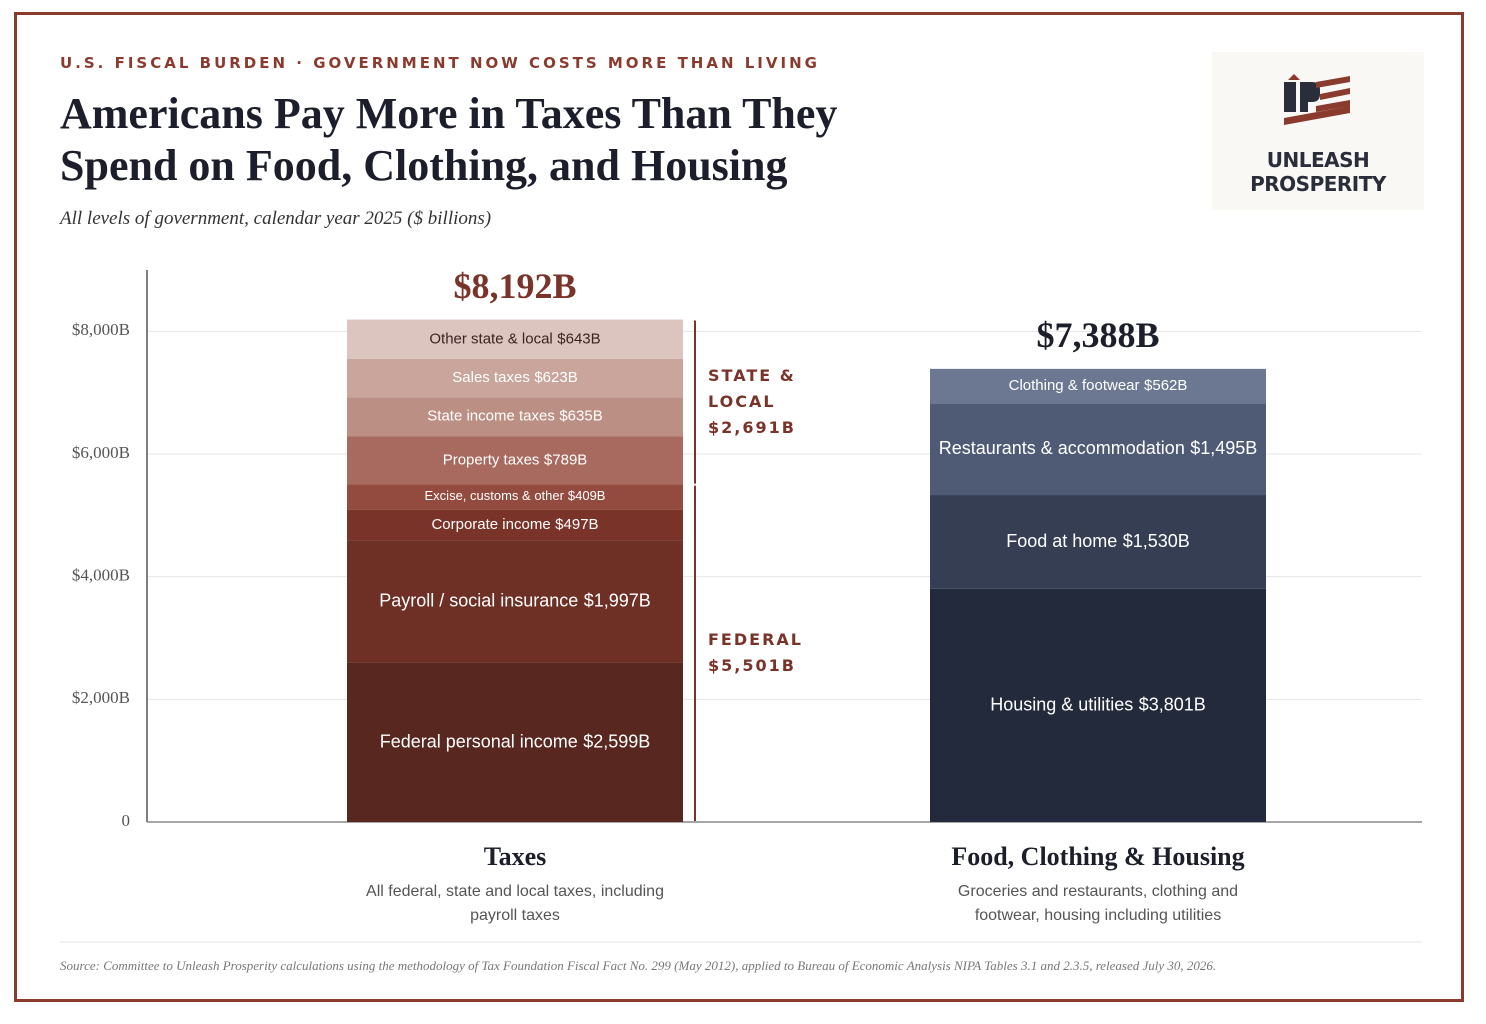 The height and width of the screenshot is (1024, 1486). I want to click on segment-name: Corporate income, so click(490, 524).